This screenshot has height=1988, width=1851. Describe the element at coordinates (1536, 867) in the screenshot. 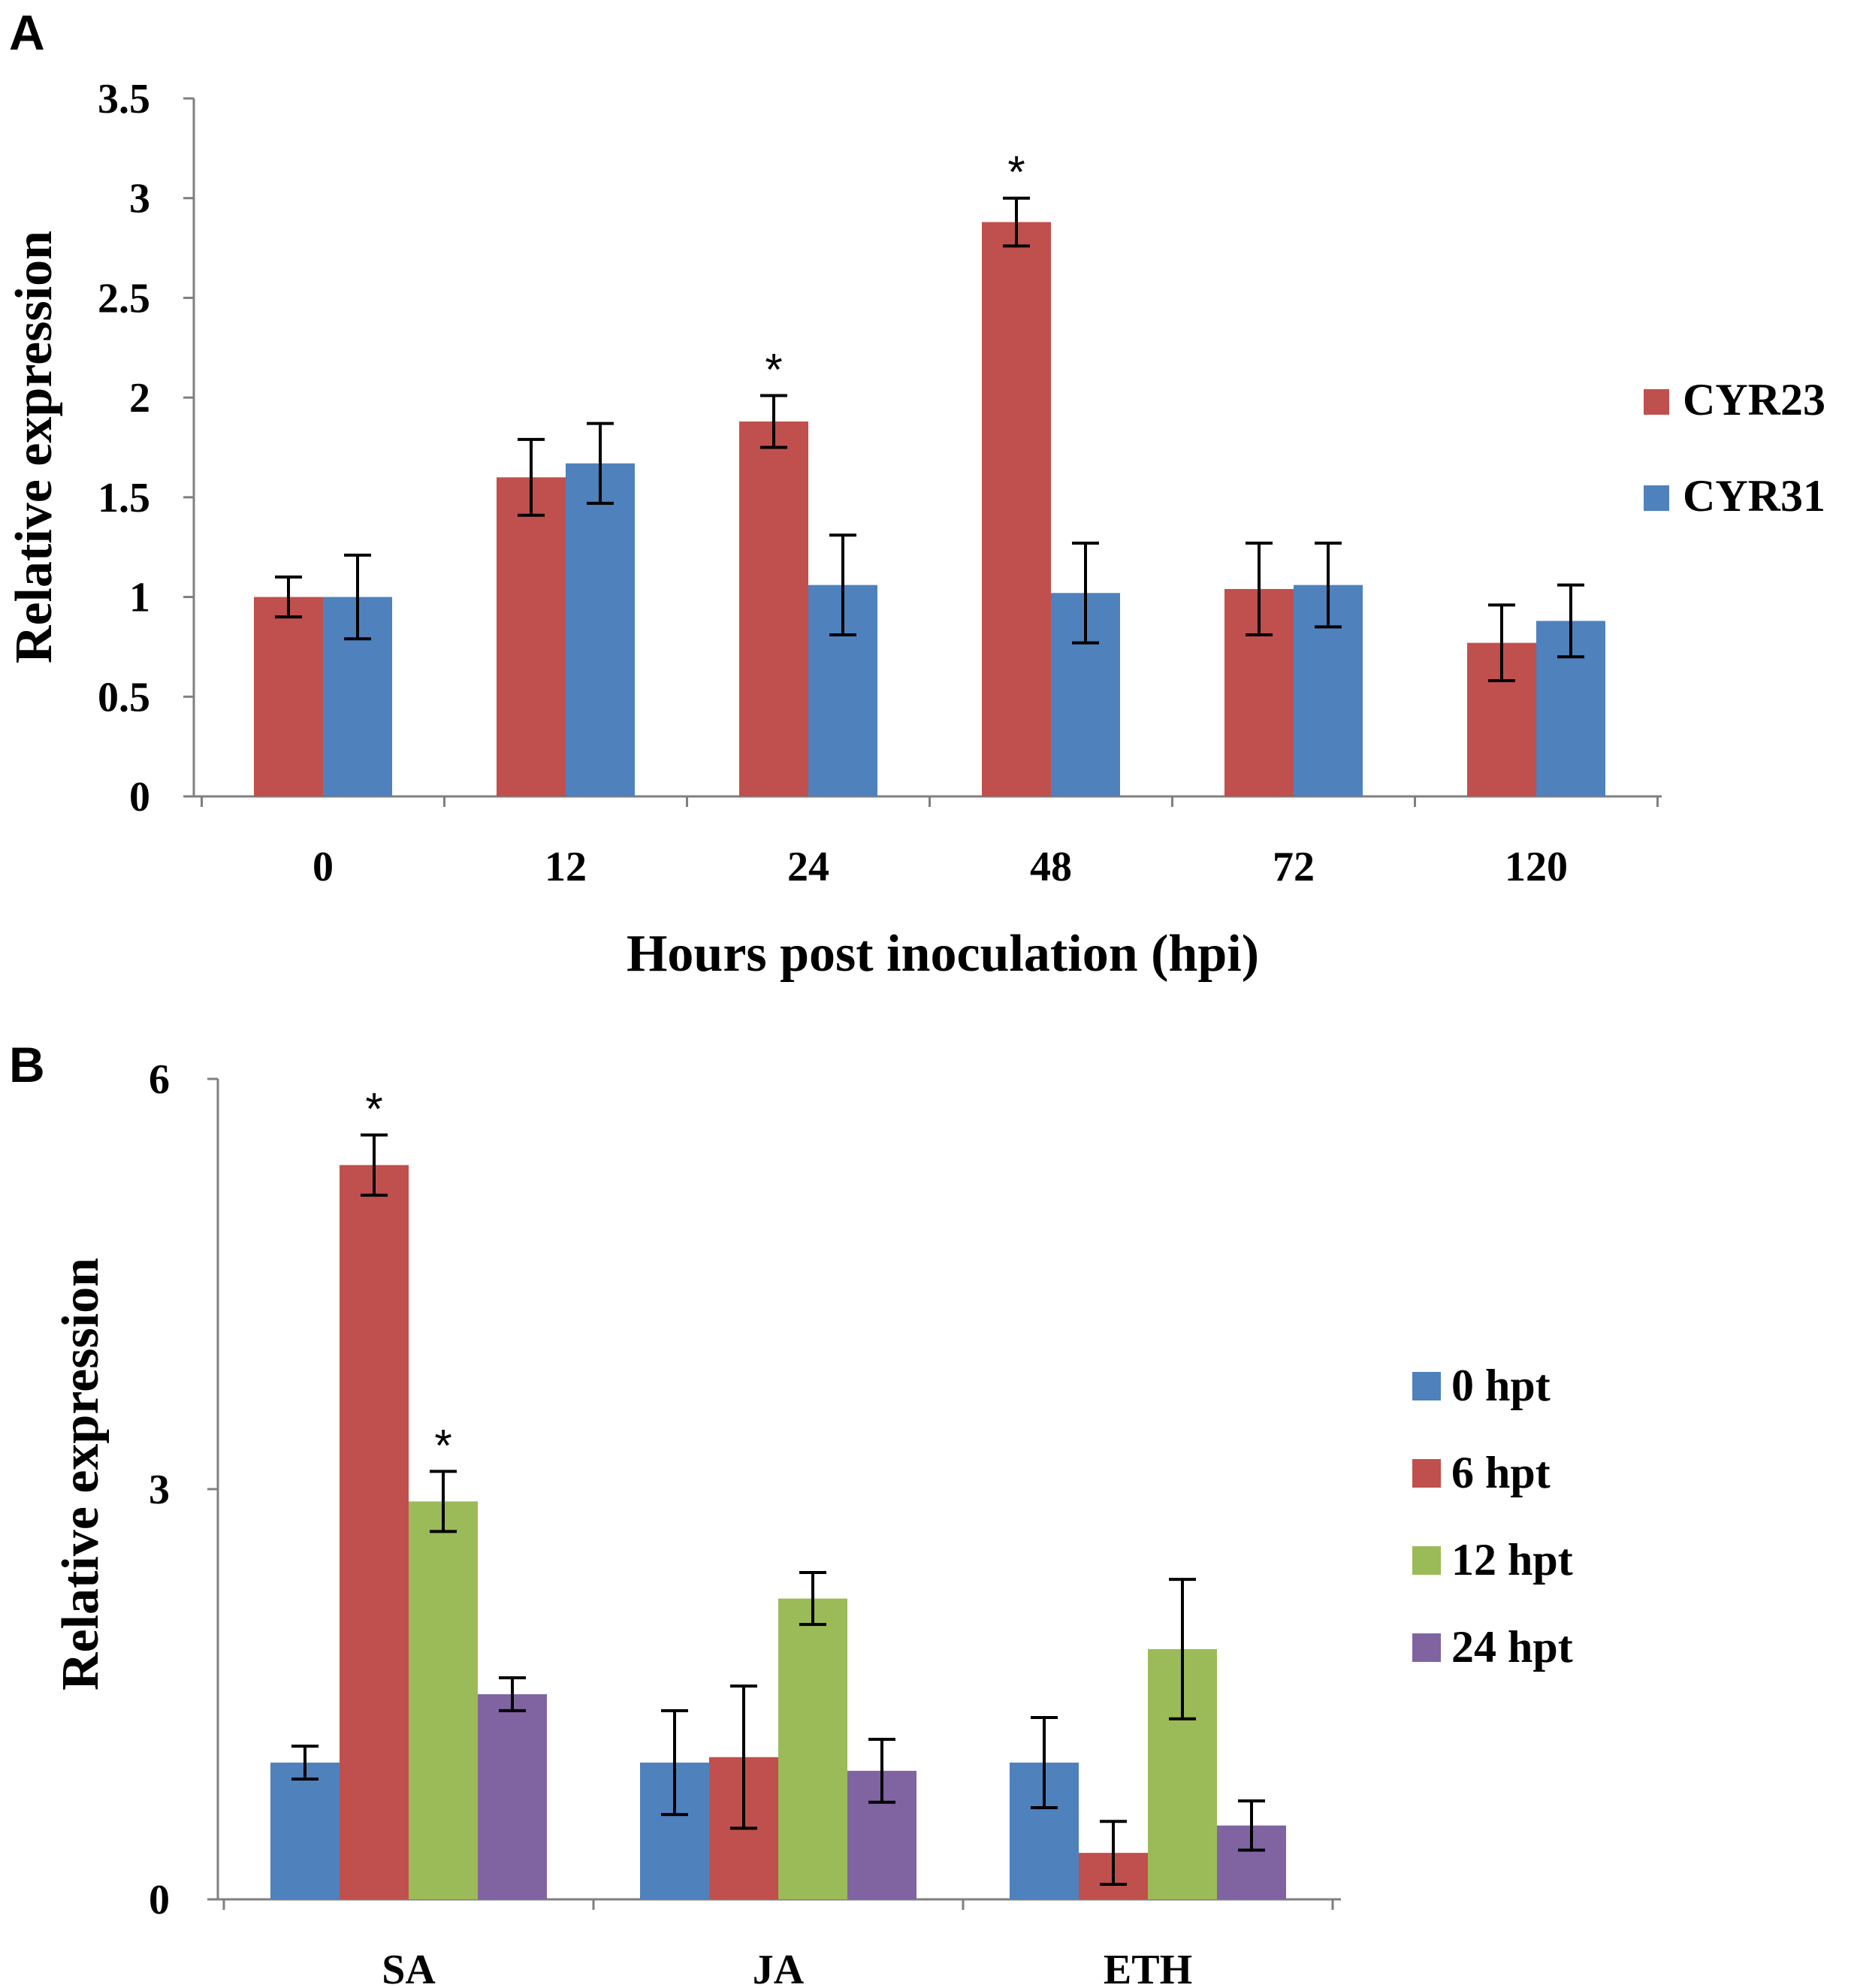

I see `x-tick-label: 120` at that location.